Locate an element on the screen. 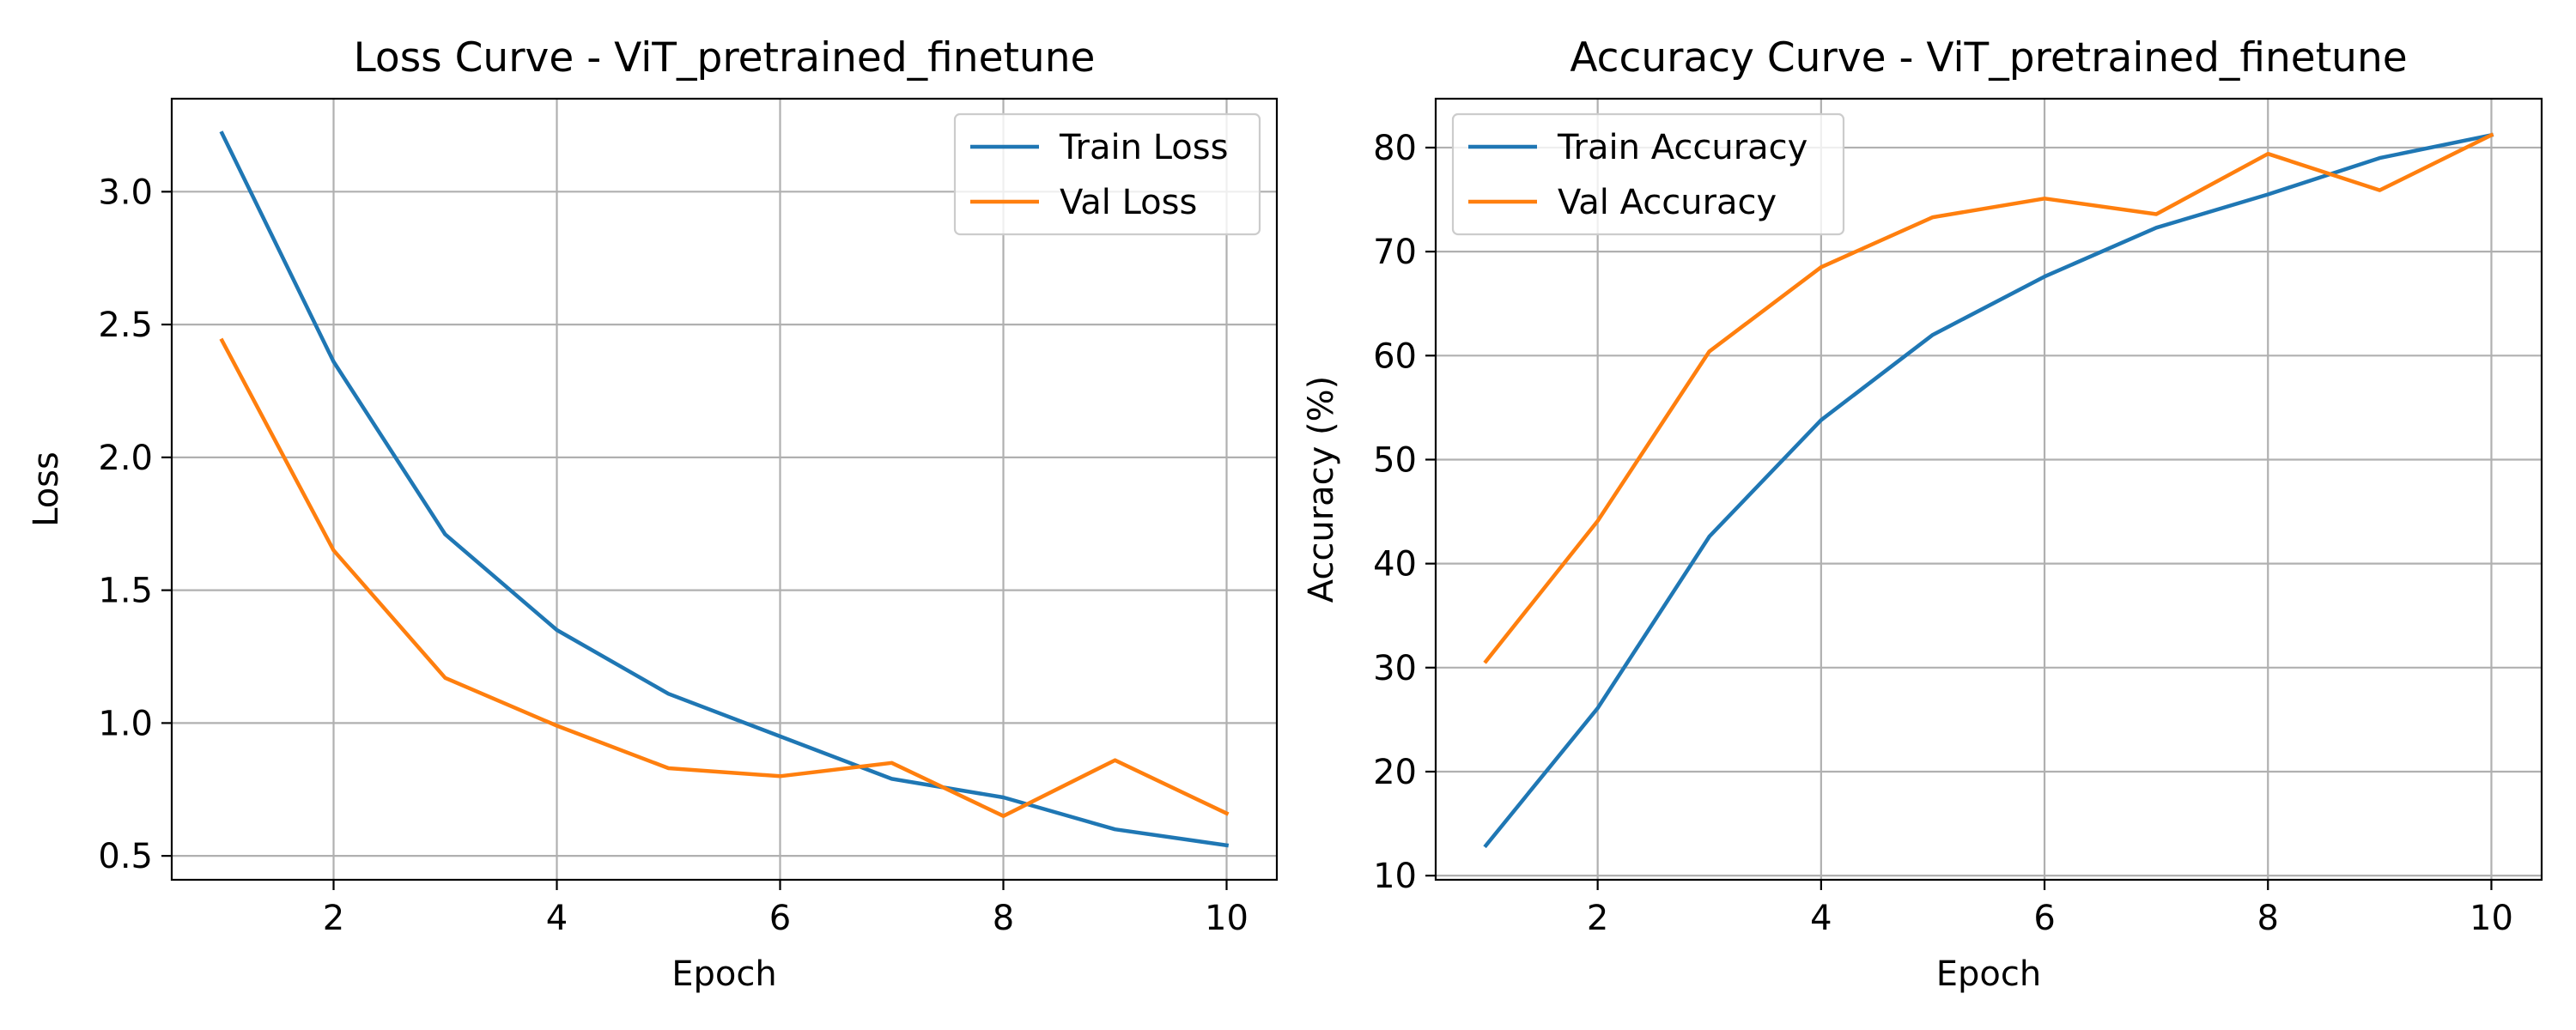  accuracy-legend: Train Accuracy Val Accuracy is located at coordinates (1648, 174).